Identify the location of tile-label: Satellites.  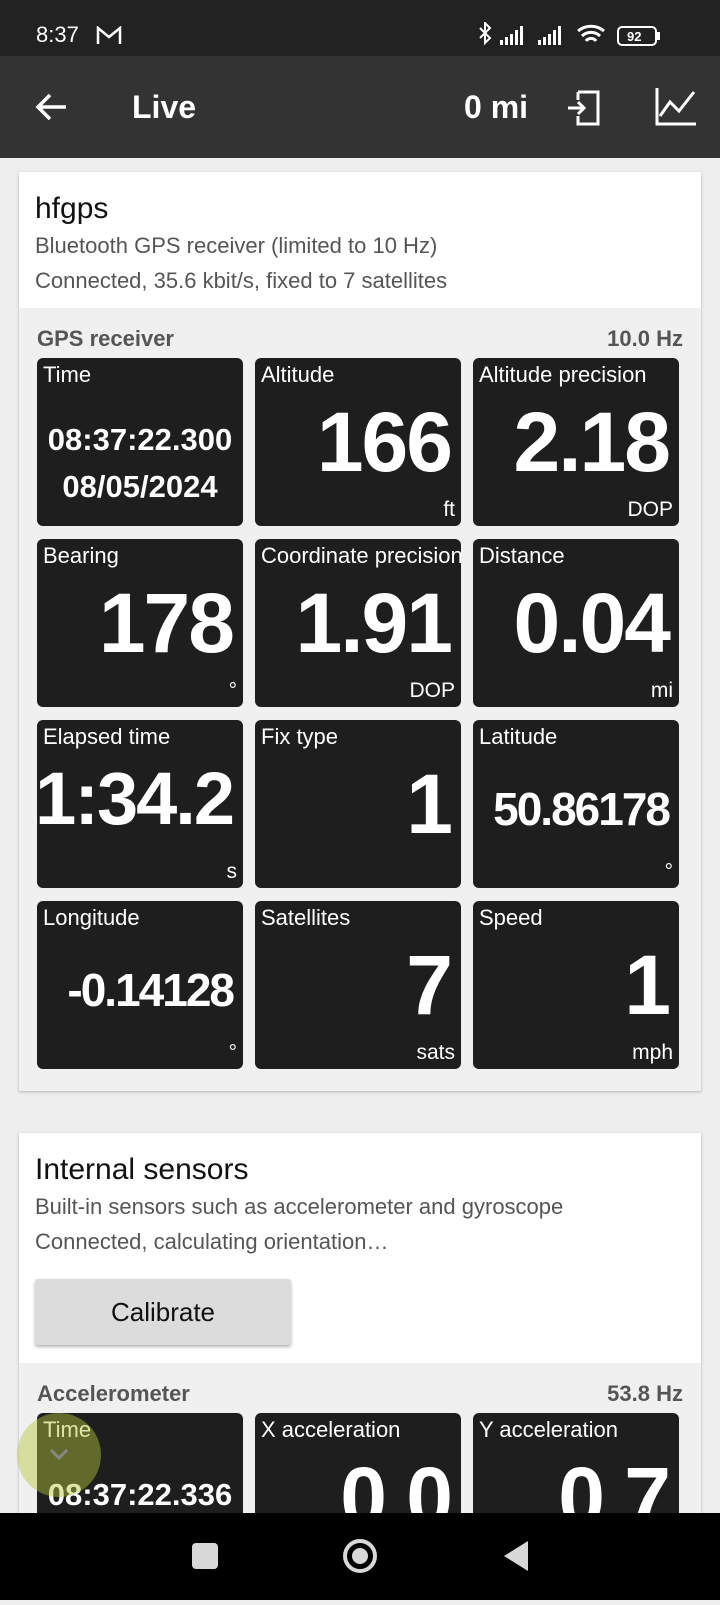
(306, 917).